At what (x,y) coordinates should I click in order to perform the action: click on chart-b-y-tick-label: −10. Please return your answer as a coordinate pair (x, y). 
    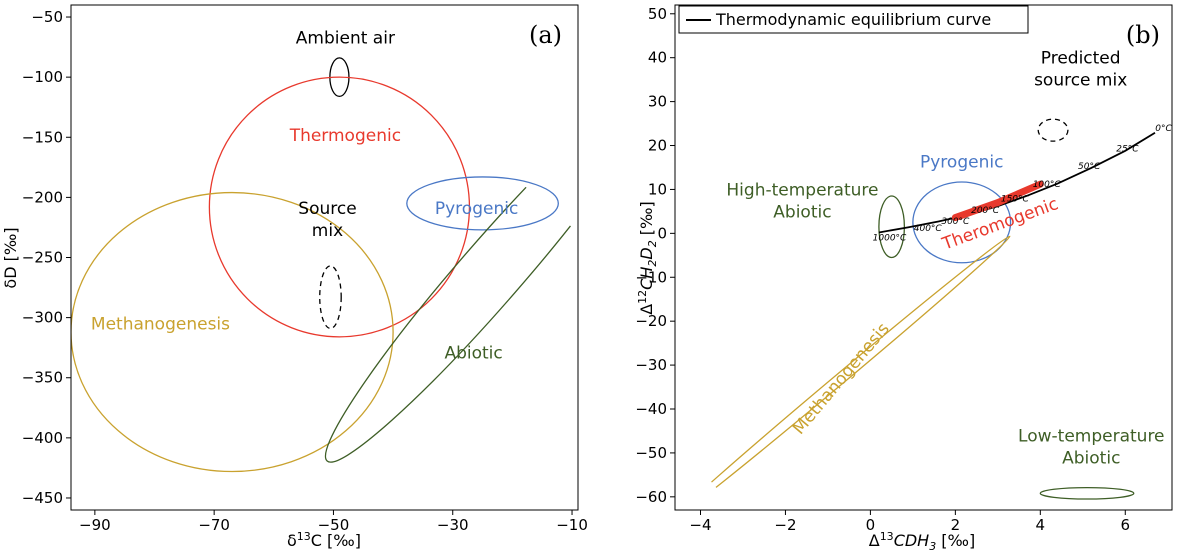
    Looking at the image, I should click on (651, 277).